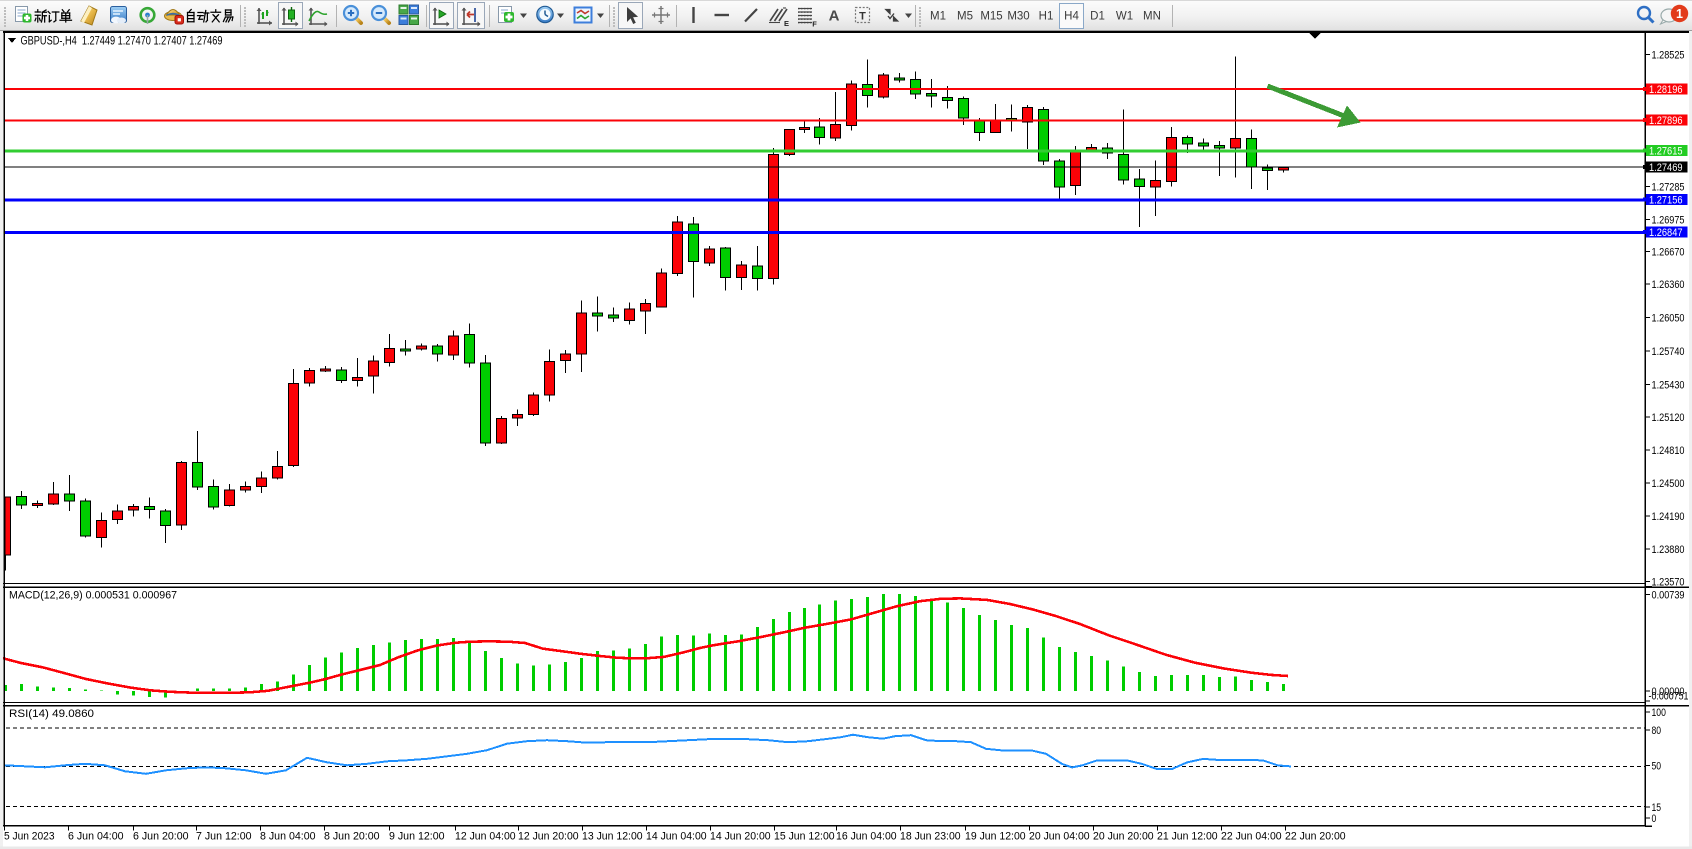 The image size is (1692, 849). I want to click on svg-text: 0.00000, so click(1668, 692).